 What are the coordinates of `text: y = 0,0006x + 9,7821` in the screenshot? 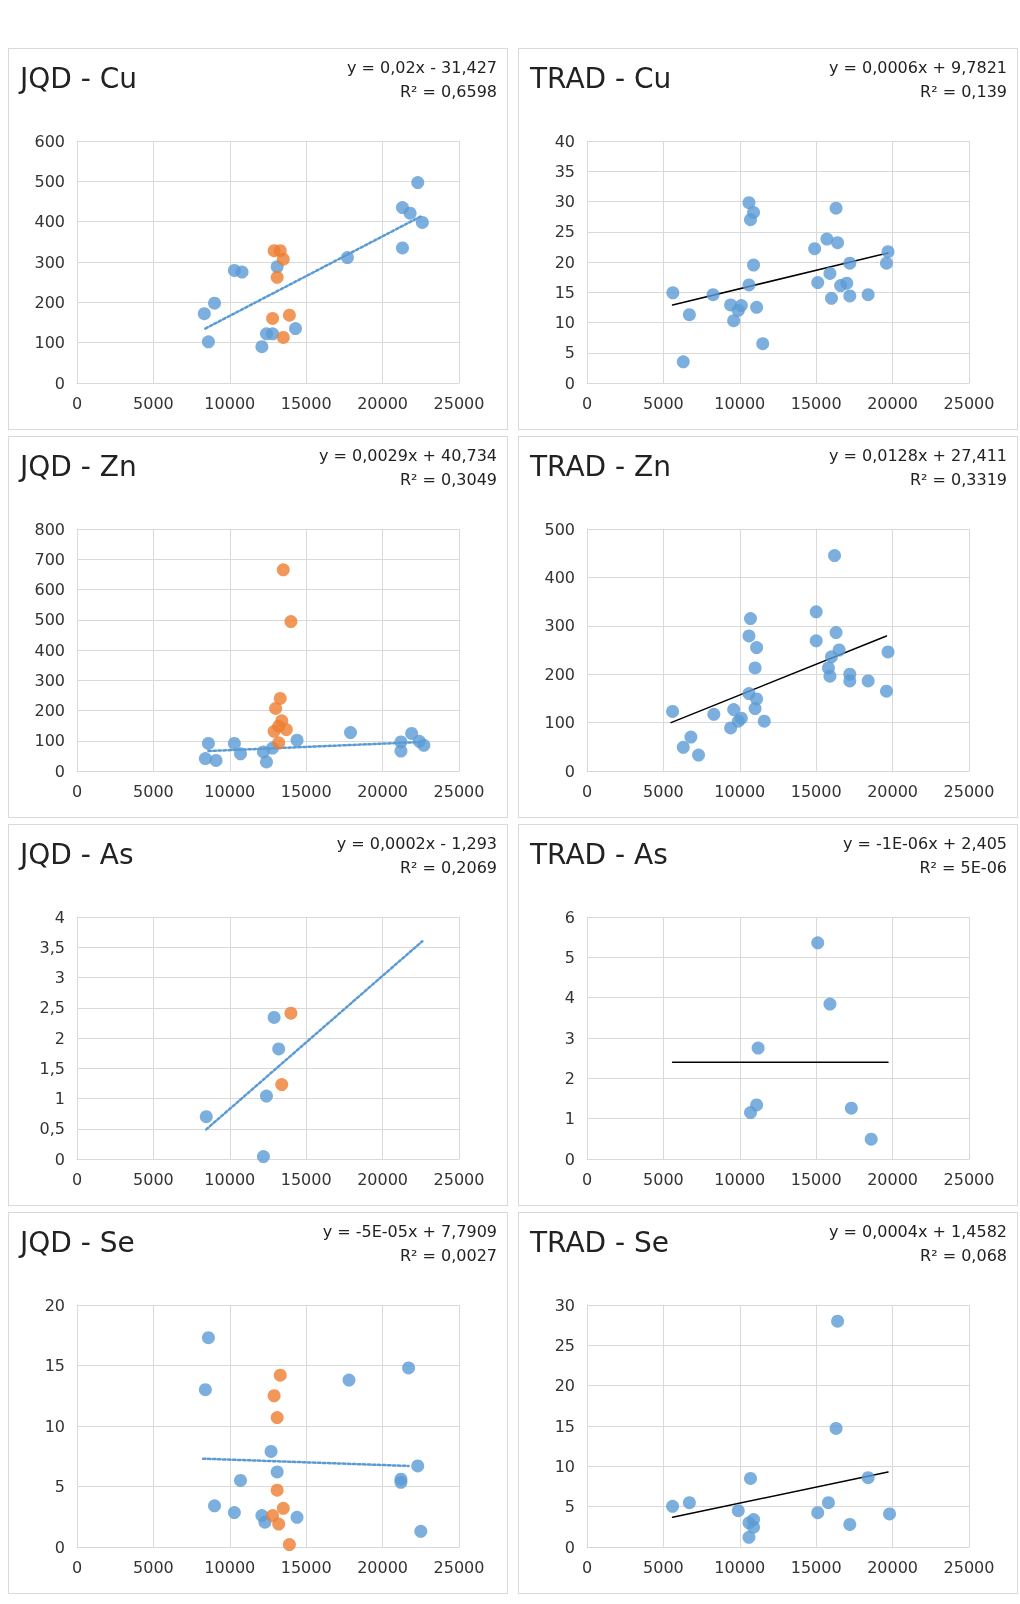 It's located at (917, 67).